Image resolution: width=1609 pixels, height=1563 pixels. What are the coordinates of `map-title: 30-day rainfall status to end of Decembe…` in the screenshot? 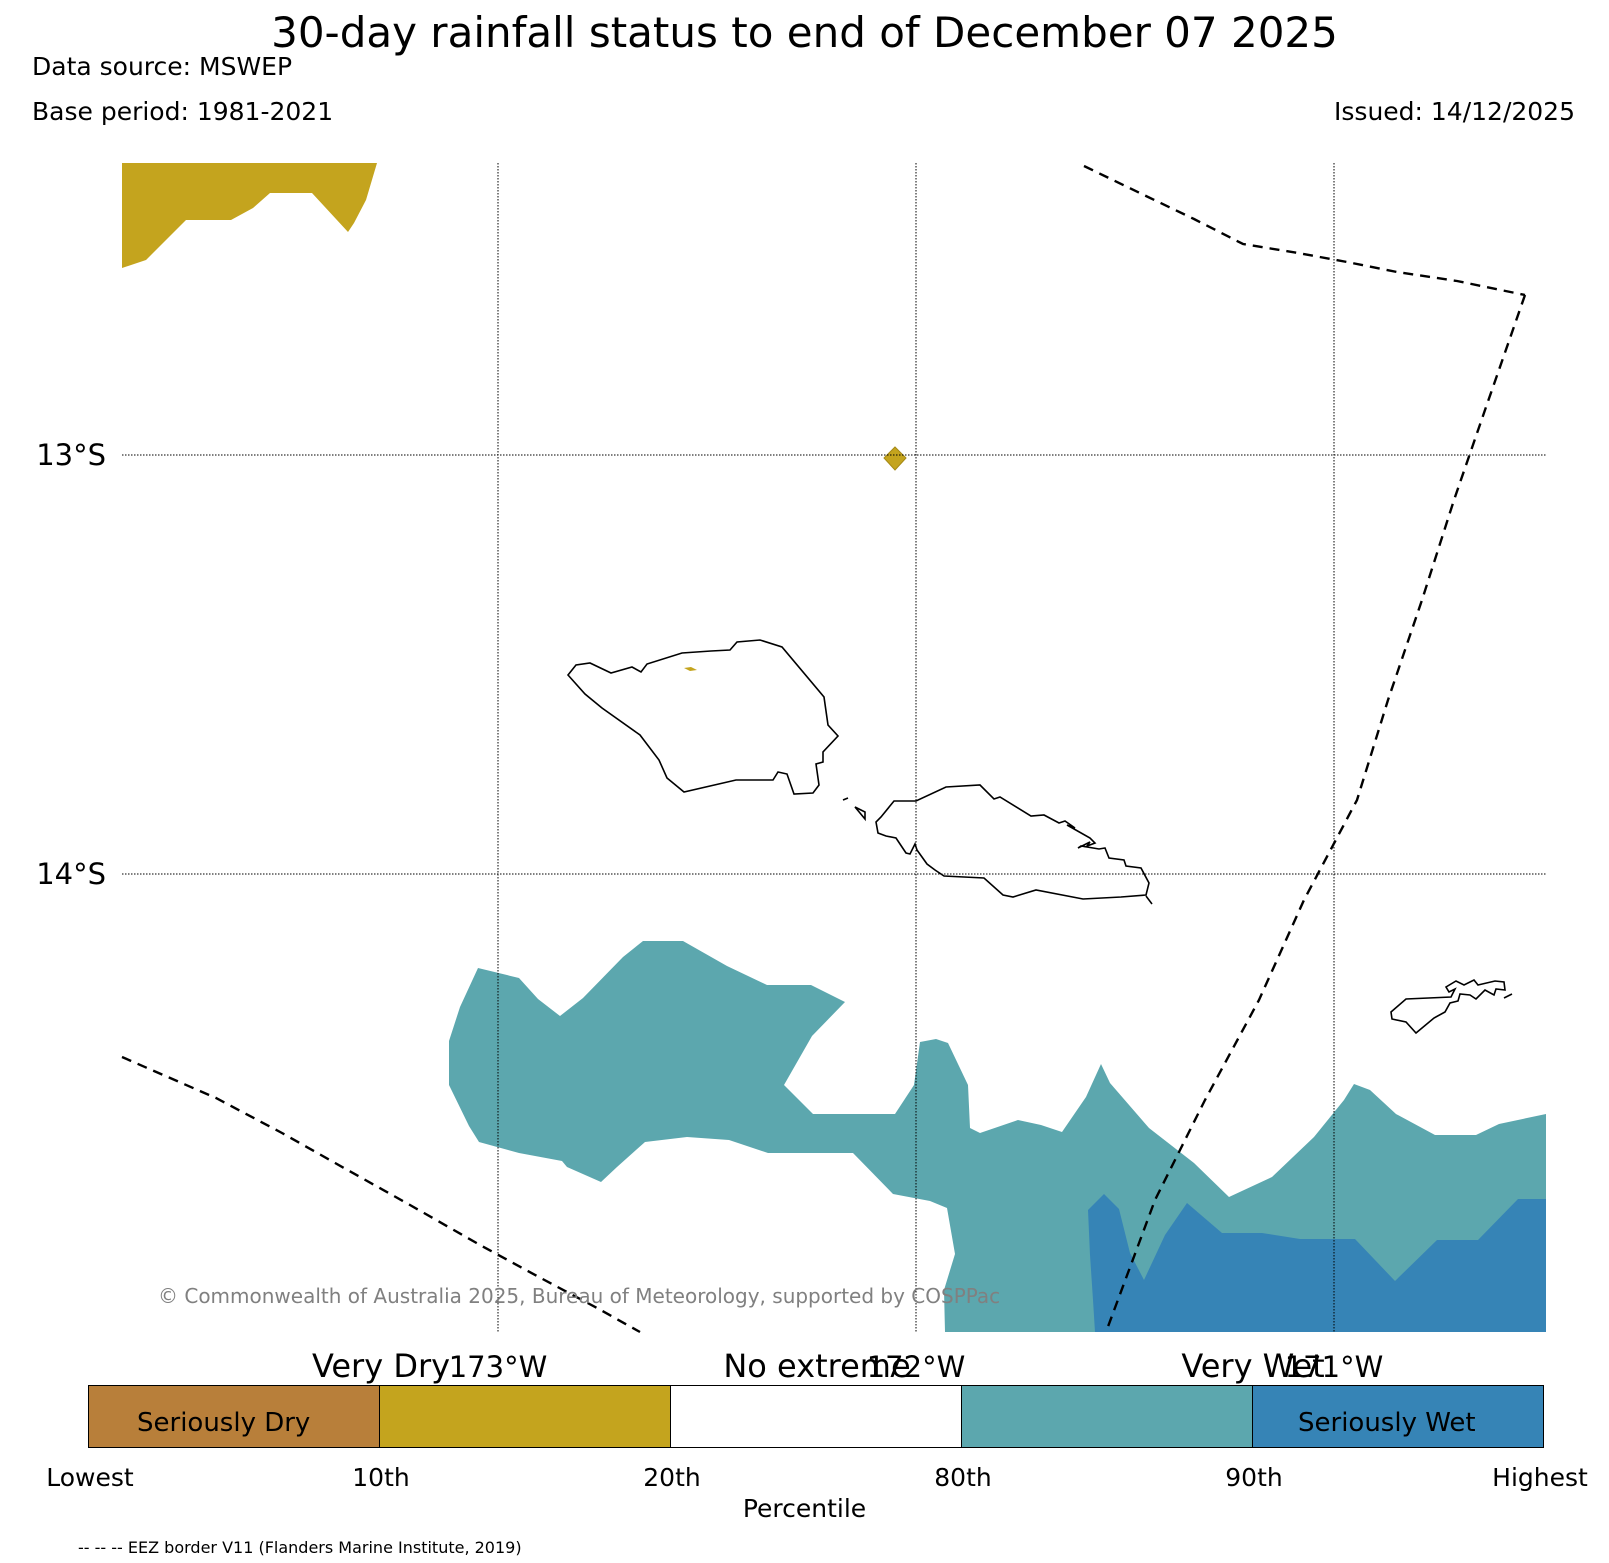 It's located at (804, 32).